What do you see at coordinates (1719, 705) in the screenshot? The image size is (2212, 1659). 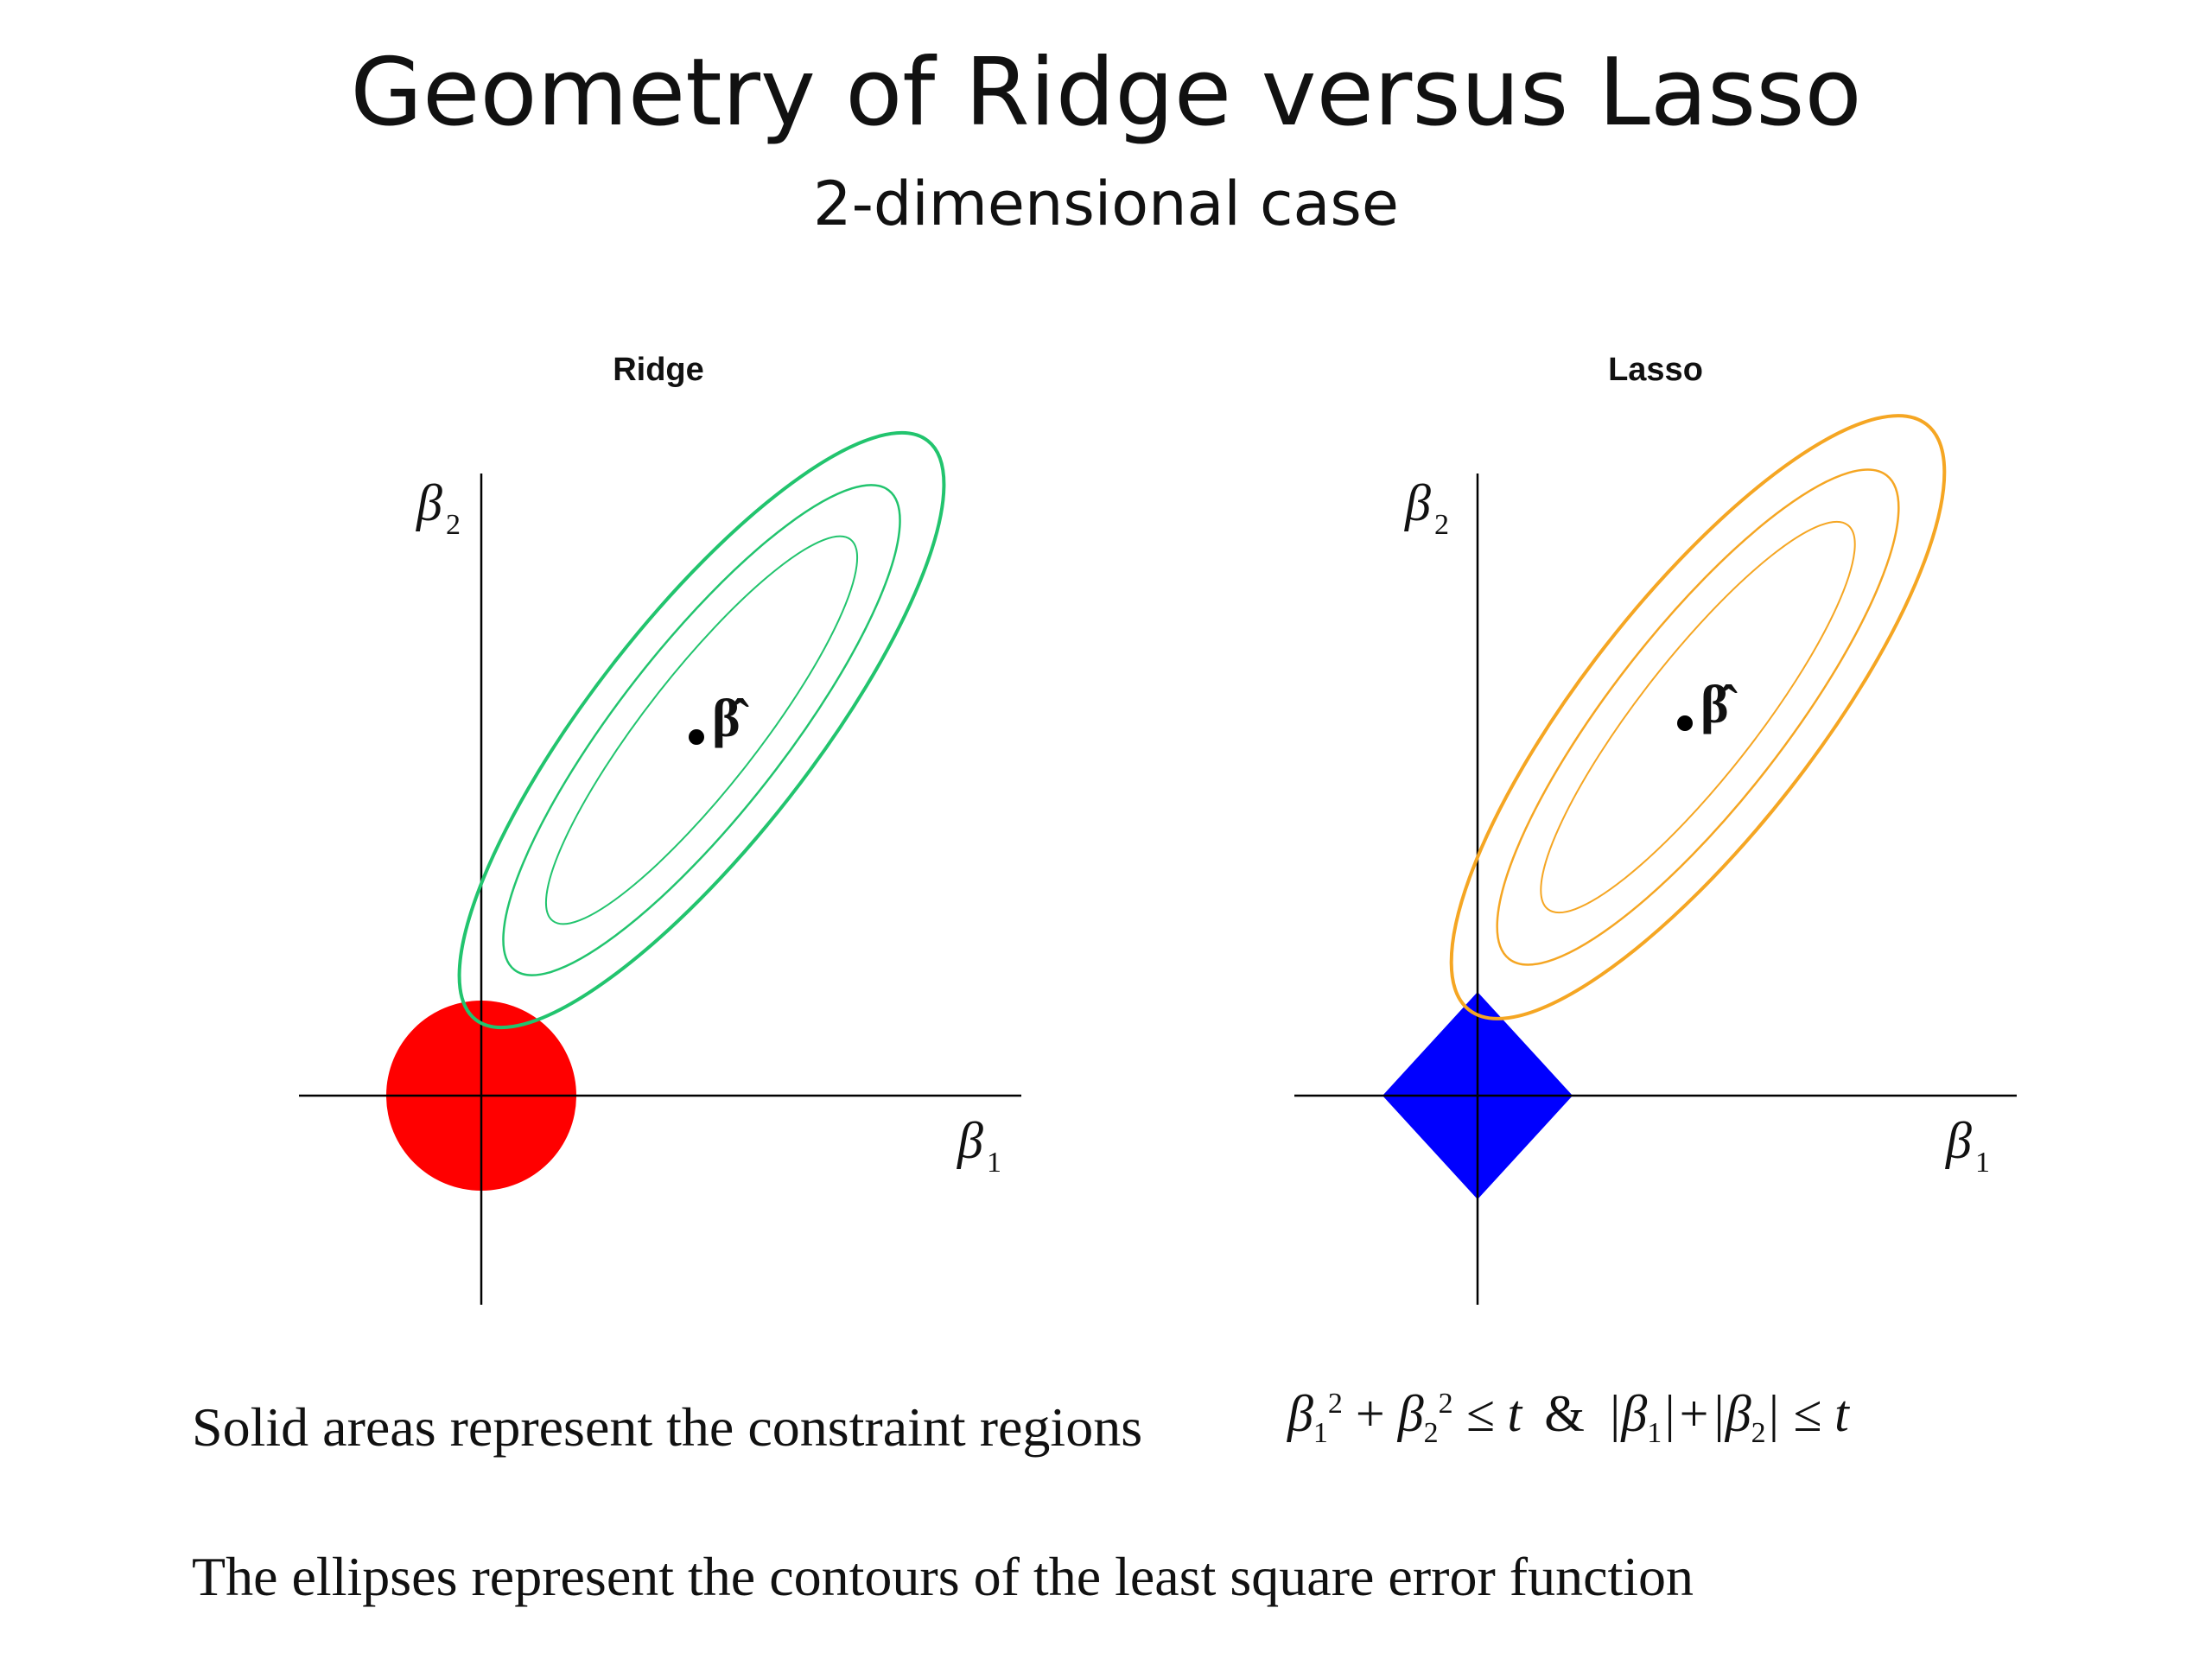 I see `lasso-estimate-label: β̂` at bounding box center [1719, 705].